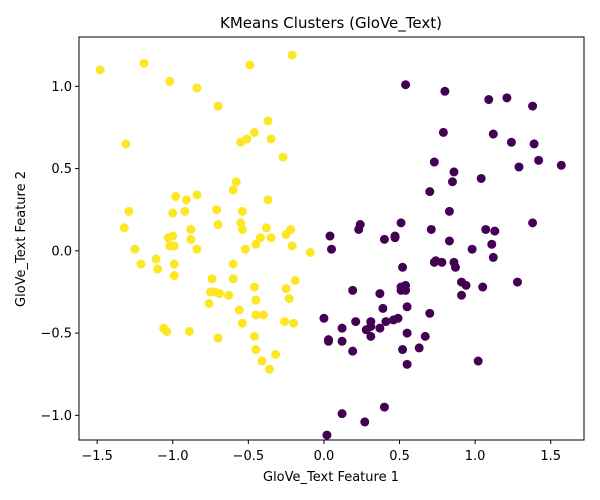  Describe the element at coordinates (475, 456) in the screenshot. I see `x-tick-label: 1.0` at that location.